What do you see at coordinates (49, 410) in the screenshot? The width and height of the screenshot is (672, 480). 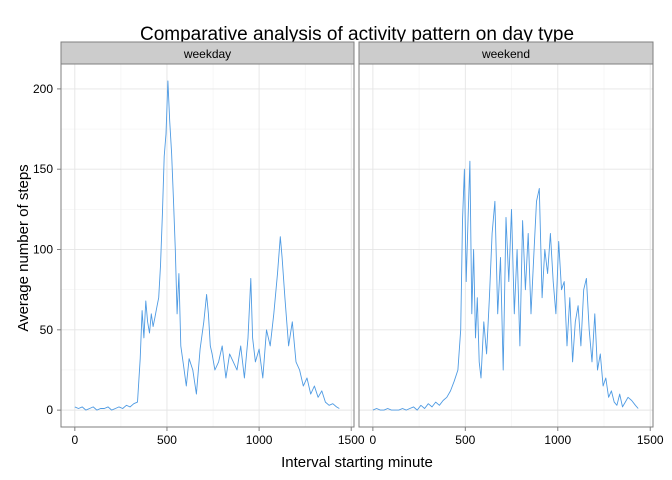 I see `y-tick-label: 0` at bounding box center [49, 410].